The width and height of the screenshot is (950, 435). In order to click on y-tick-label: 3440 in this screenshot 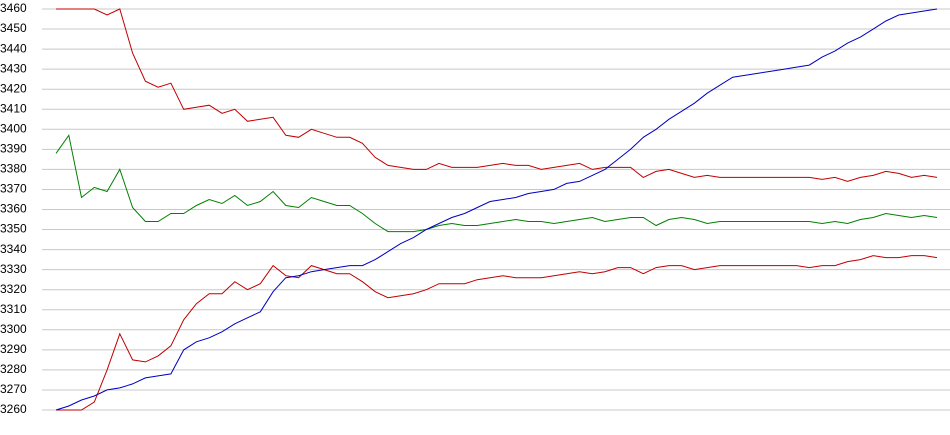, I will do `click(13, 48)`.